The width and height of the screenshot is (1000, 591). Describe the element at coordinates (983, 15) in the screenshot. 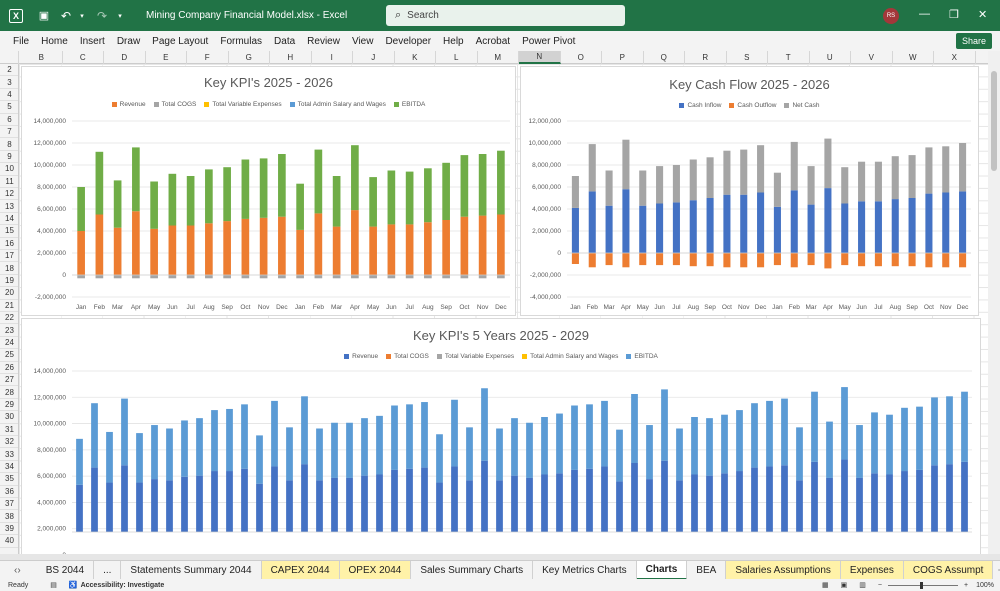

I see `close-icon: ✕` at that location.